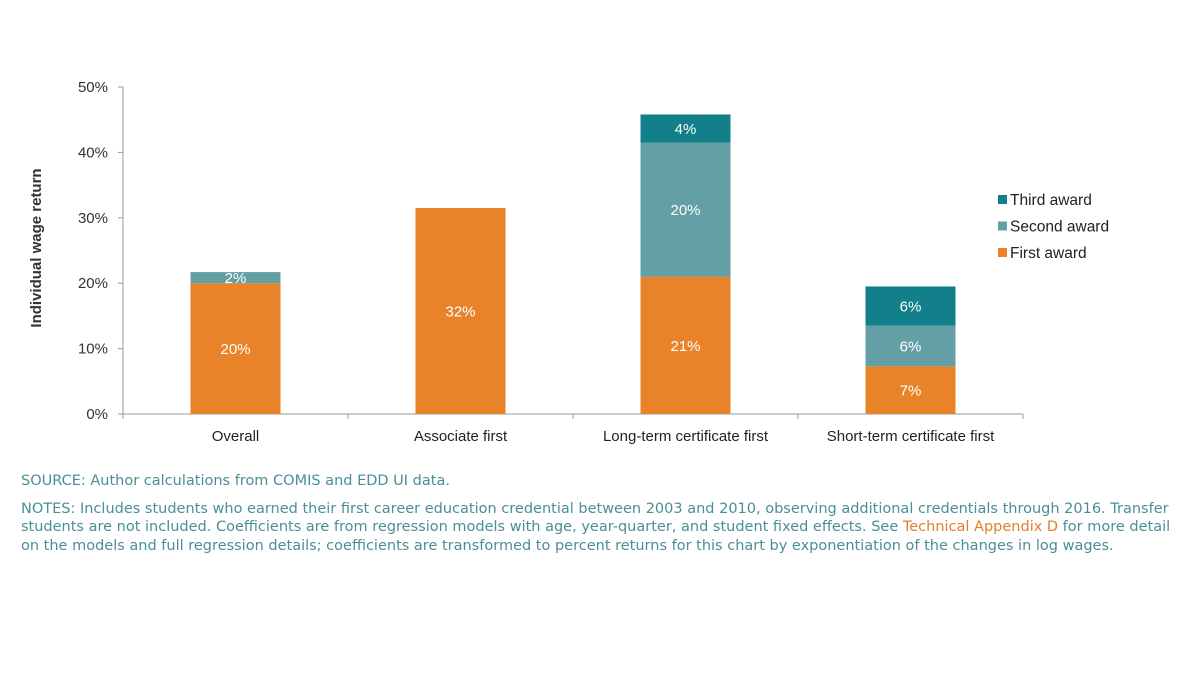  What do you see at coordinates (93, 218) in the screenshot?
I see `y-tick-label: 30%` at bounding box center [93, 218].